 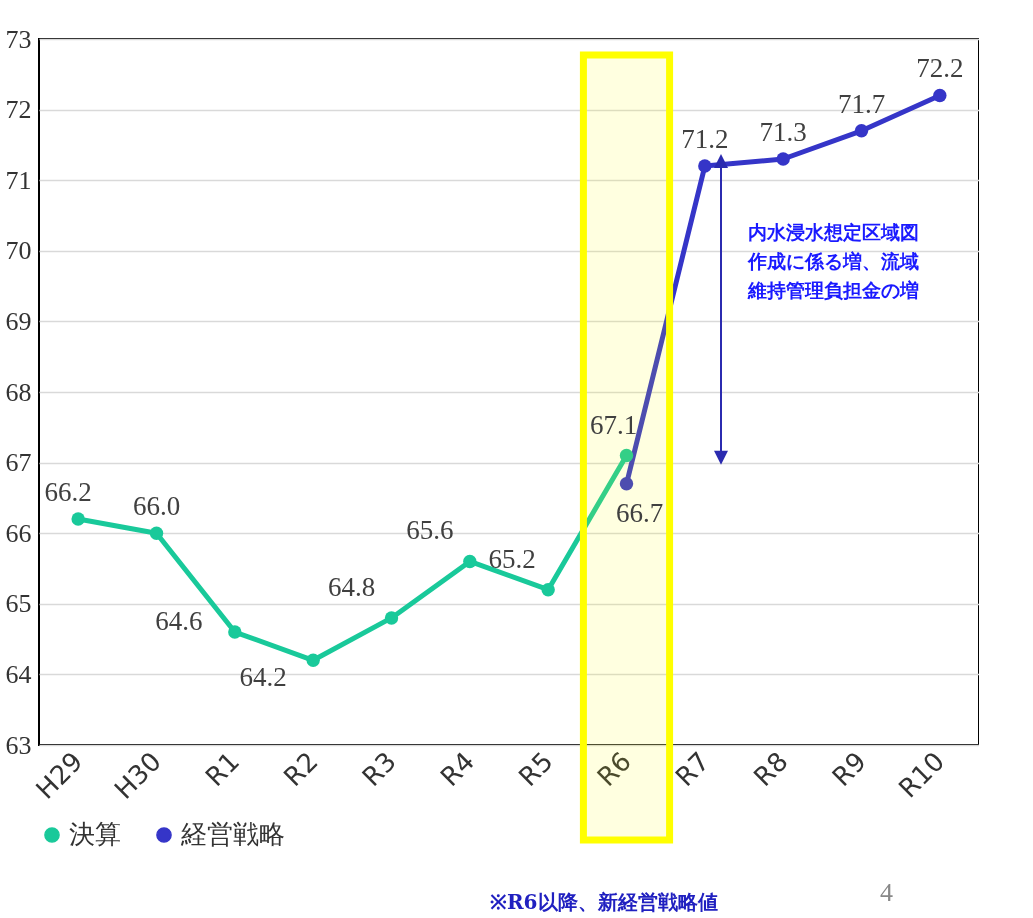 What do you see at coordinates (18, 604) in the screenshot?
I see `y-tick-label: 65` at bounding box center [18, 604].